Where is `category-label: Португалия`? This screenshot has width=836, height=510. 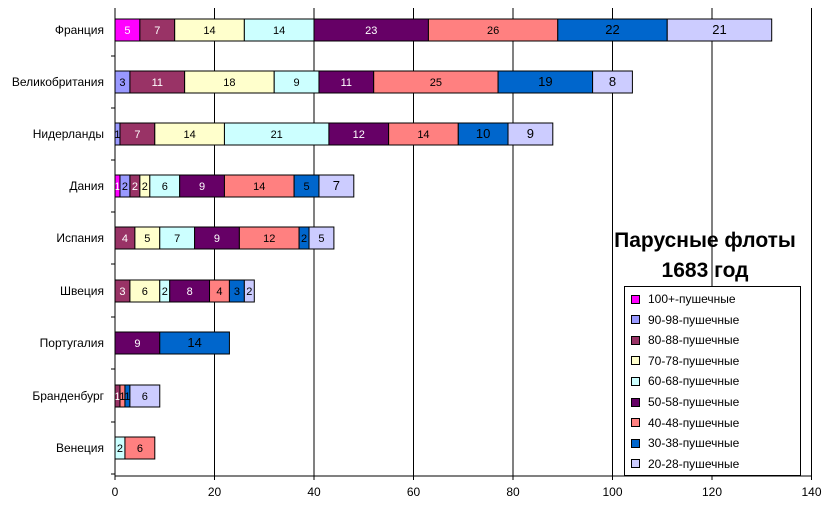 category-label: Португалия is located at coordinates (72, 343).